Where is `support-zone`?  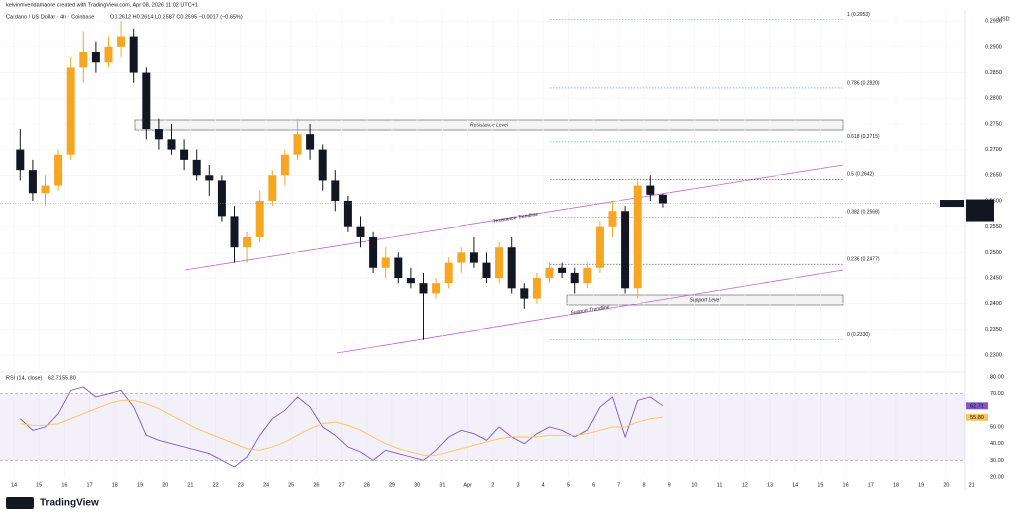 support-zone is located at coordinates (705, 300).